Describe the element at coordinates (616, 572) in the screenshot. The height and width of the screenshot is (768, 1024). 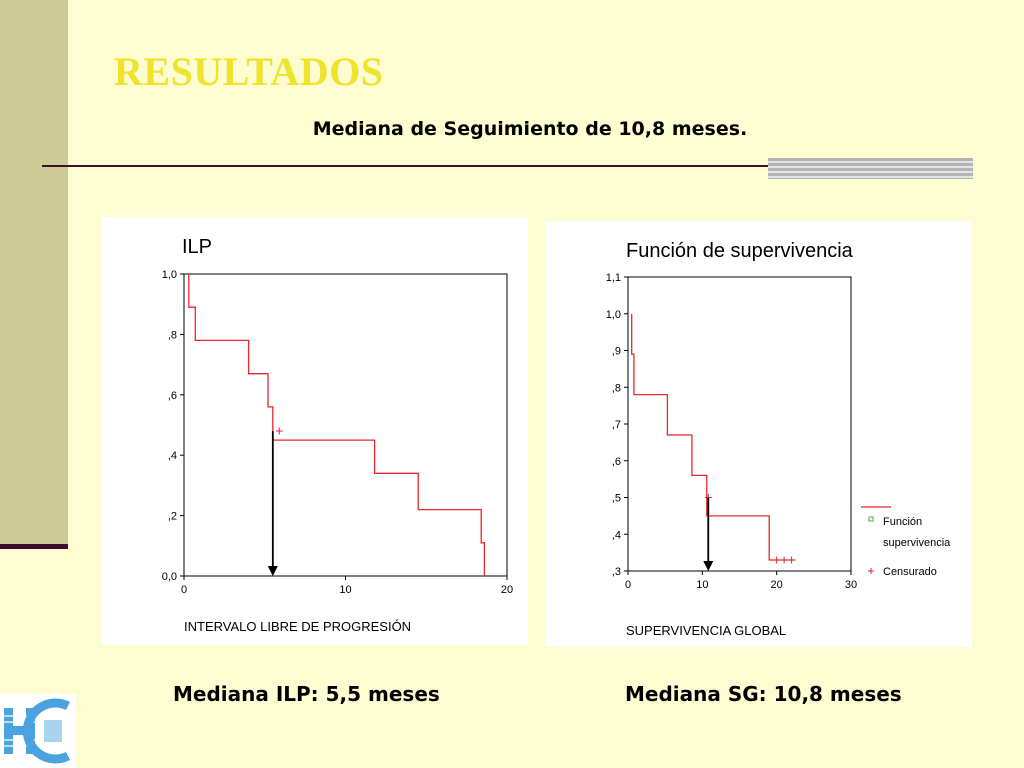
I see `y-tick-label: ,3` at that location.